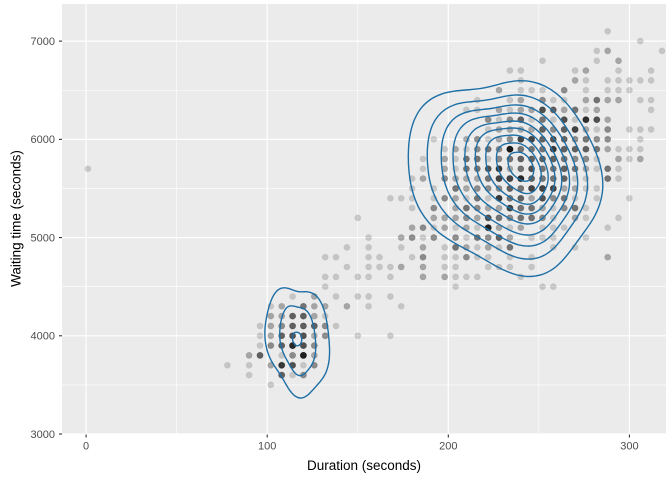 The height and width of the screenshot is (480, 672). What do you see at coordinates (43, 42) in the screenshot?
I see `y-tick-label: 7000` at bounding box center [43, 42].